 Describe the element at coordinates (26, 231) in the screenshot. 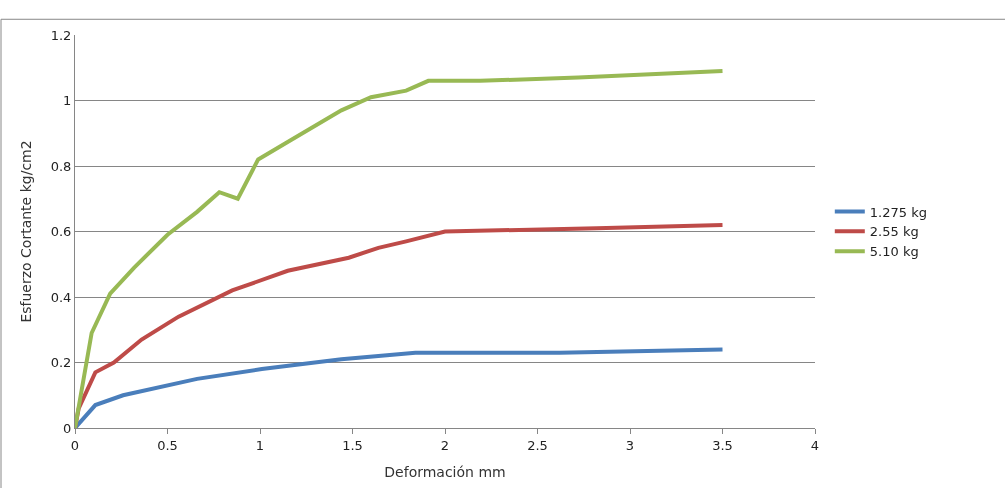

I see `y-axis-title: Esfuerzo Cortante kg/cm2` at that location.